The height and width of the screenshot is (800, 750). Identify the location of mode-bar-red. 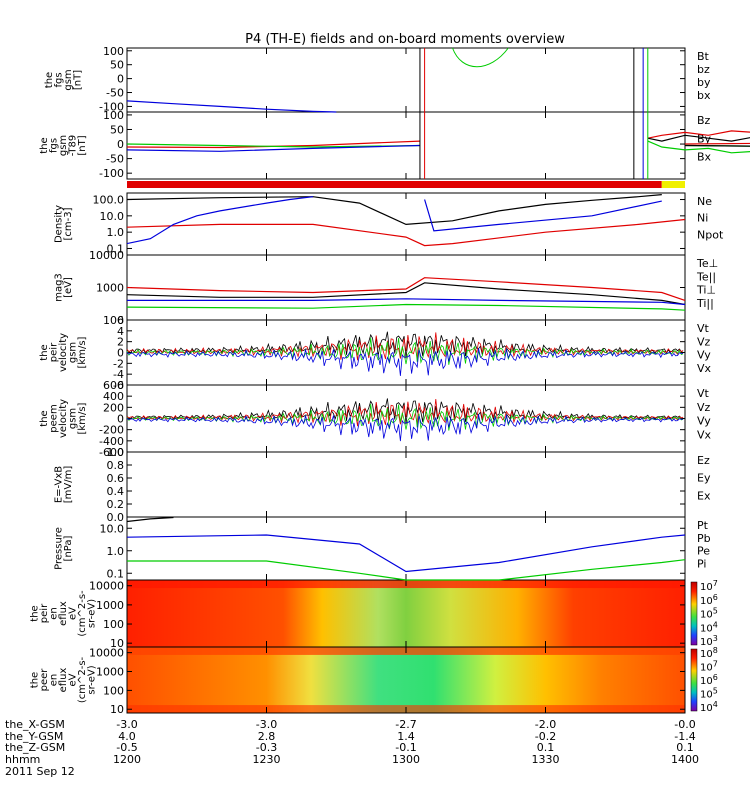
(394, 184).